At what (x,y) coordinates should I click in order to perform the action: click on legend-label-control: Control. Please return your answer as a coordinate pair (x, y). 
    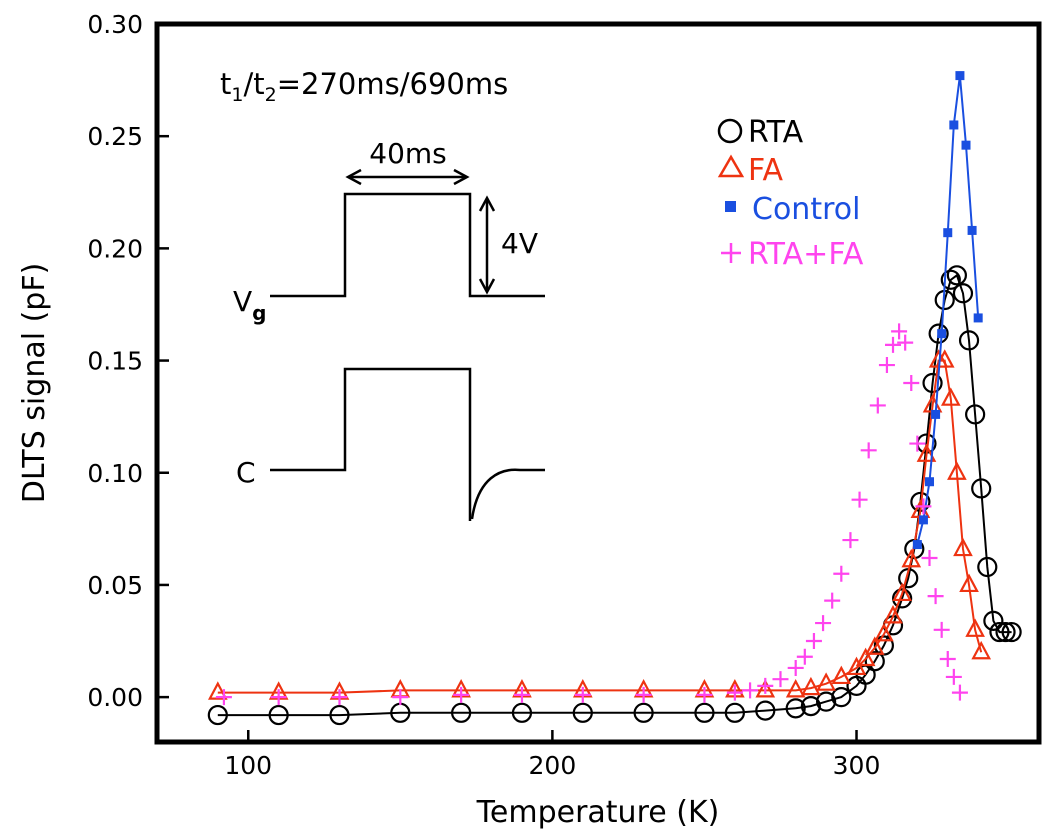
    Looking at the image, I should click on (806, 209).